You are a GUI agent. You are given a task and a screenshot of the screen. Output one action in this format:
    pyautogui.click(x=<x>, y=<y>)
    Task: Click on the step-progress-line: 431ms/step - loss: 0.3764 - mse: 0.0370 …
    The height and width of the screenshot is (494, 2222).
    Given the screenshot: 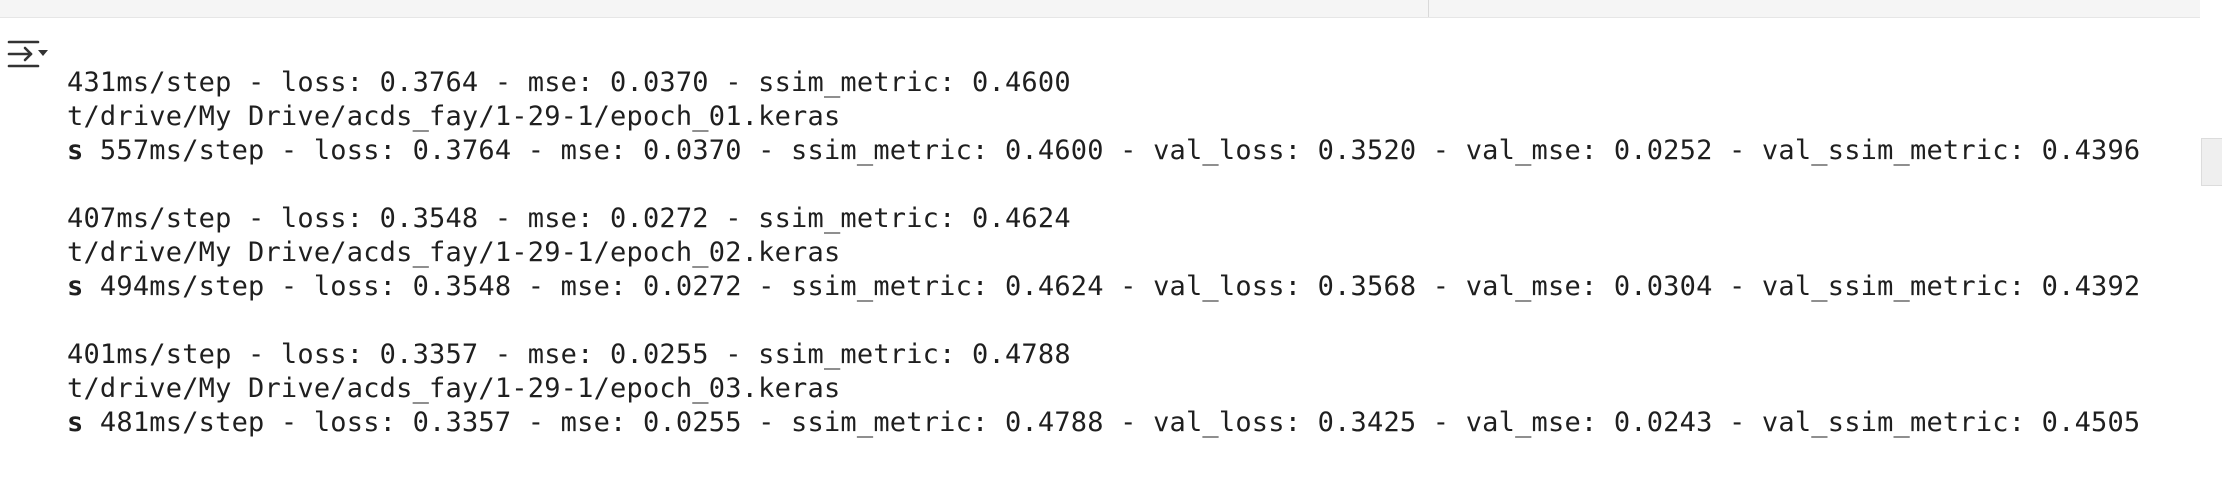 What is the action you would take?
    pyautogui.click(x=569, y=82)
    